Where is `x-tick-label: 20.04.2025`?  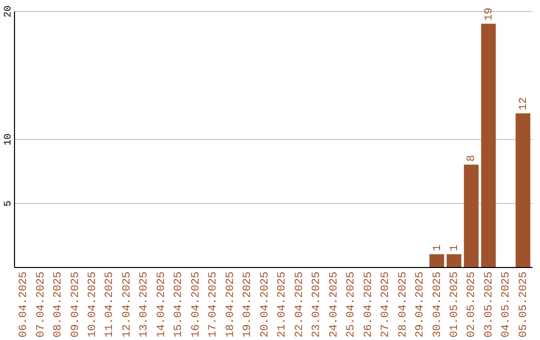
x-tick-label: 20.04.2025 is located at coordinates (265, 305).